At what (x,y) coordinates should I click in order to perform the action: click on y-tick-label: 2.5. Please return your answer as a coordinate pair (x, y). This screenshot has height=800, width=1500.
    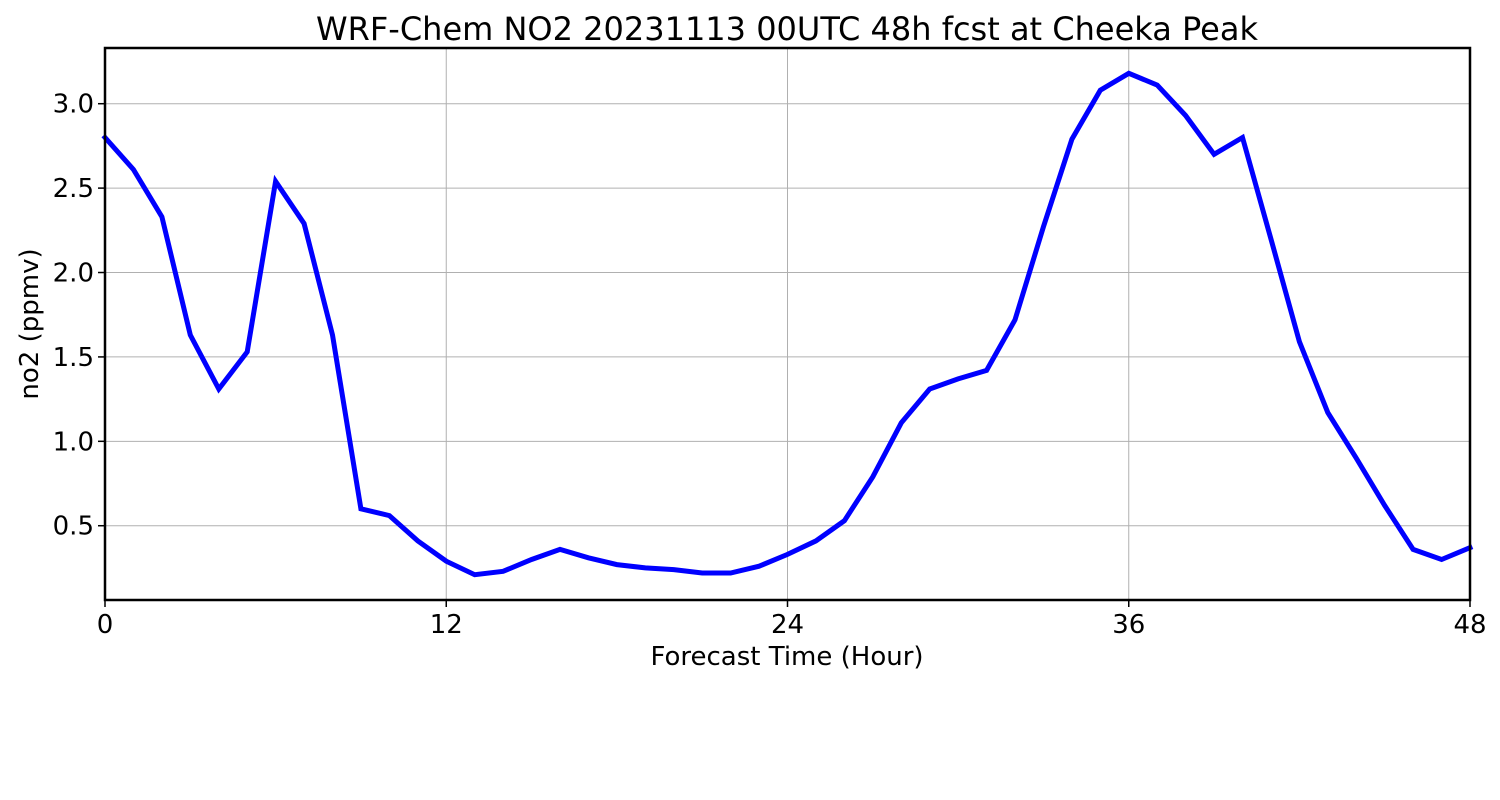
    Looking at the image, I should click on (73, 189).